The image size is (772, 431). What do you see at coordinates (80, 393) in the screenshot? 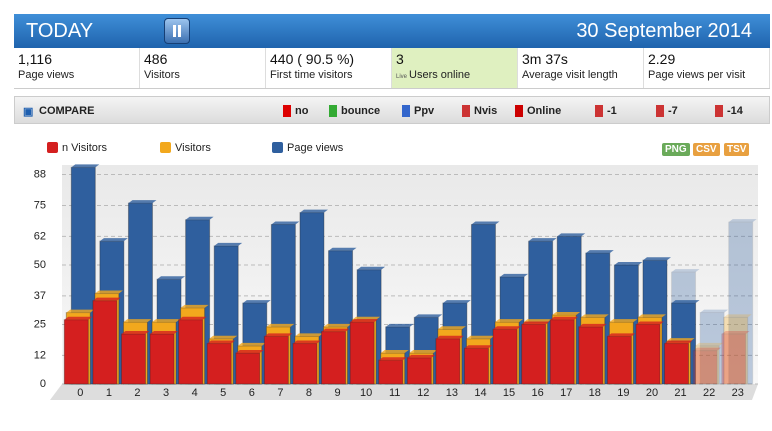
I see `x-tick-label: 0` at bounding box center [80, 393].